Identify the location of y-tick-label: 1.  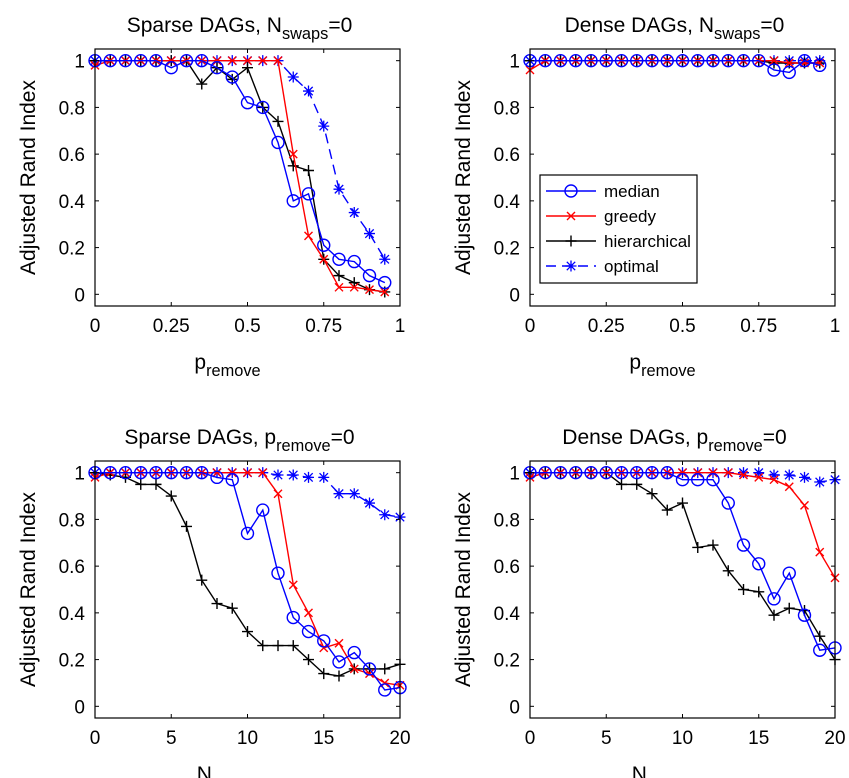
(79, 62).